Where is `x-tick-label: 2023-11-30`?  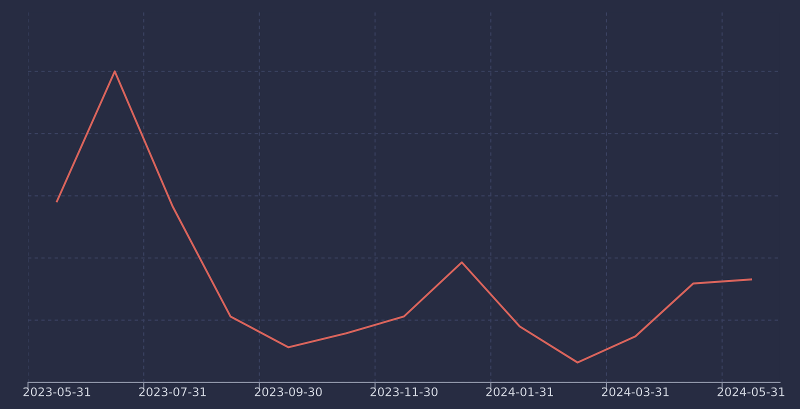
x-tick-label: 2023-11-30 is located at coordinates (404, 391).